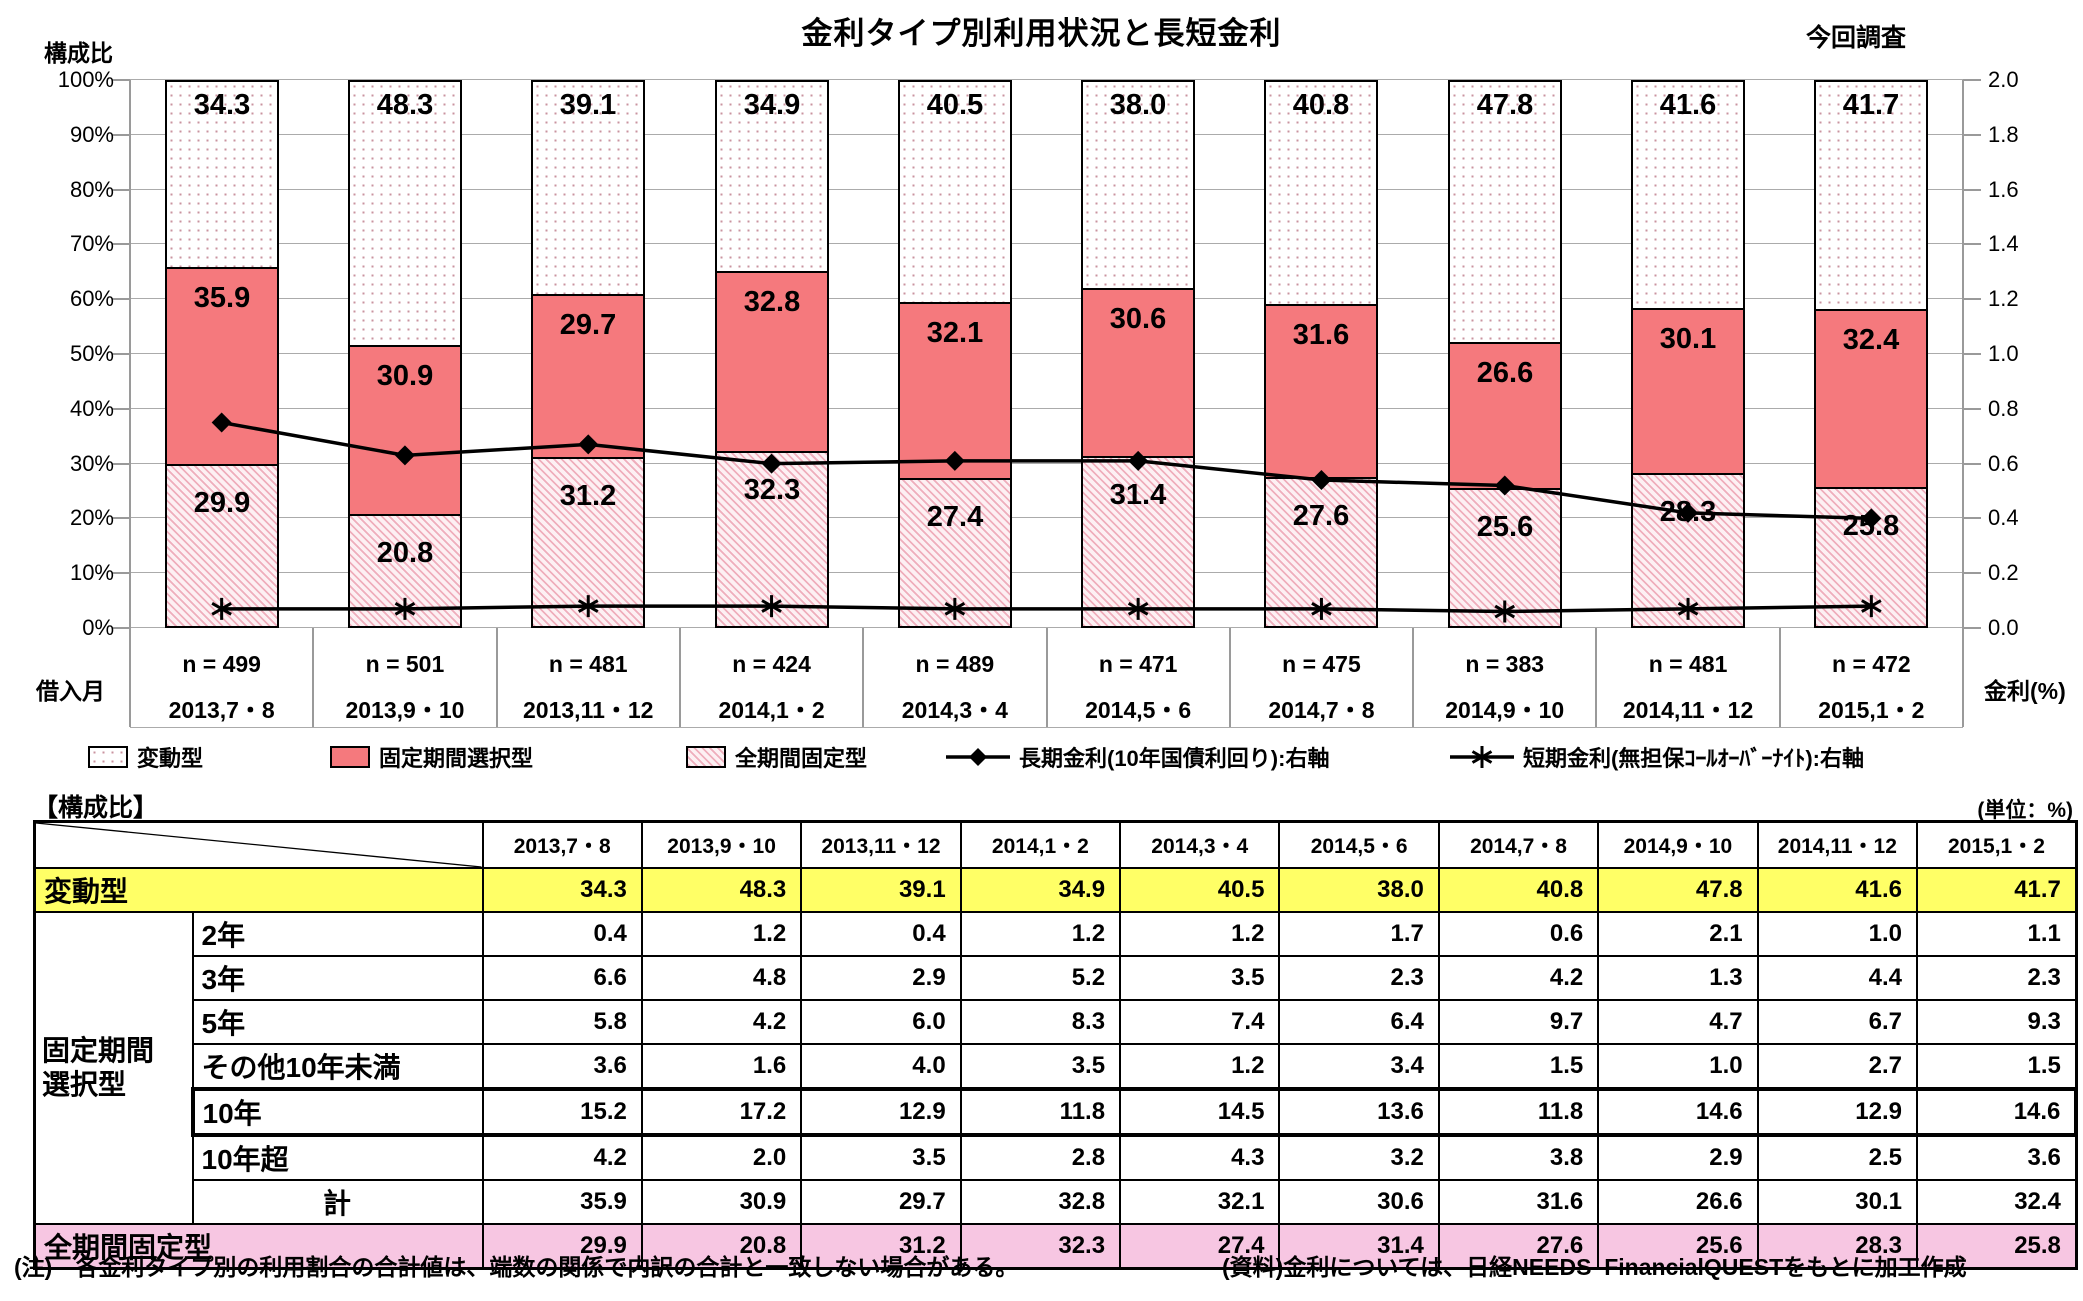 The height and width of the screenshot is (1301, 2083). I want to click on right-axis-tick-label: 1.0, so click(2003, 353).